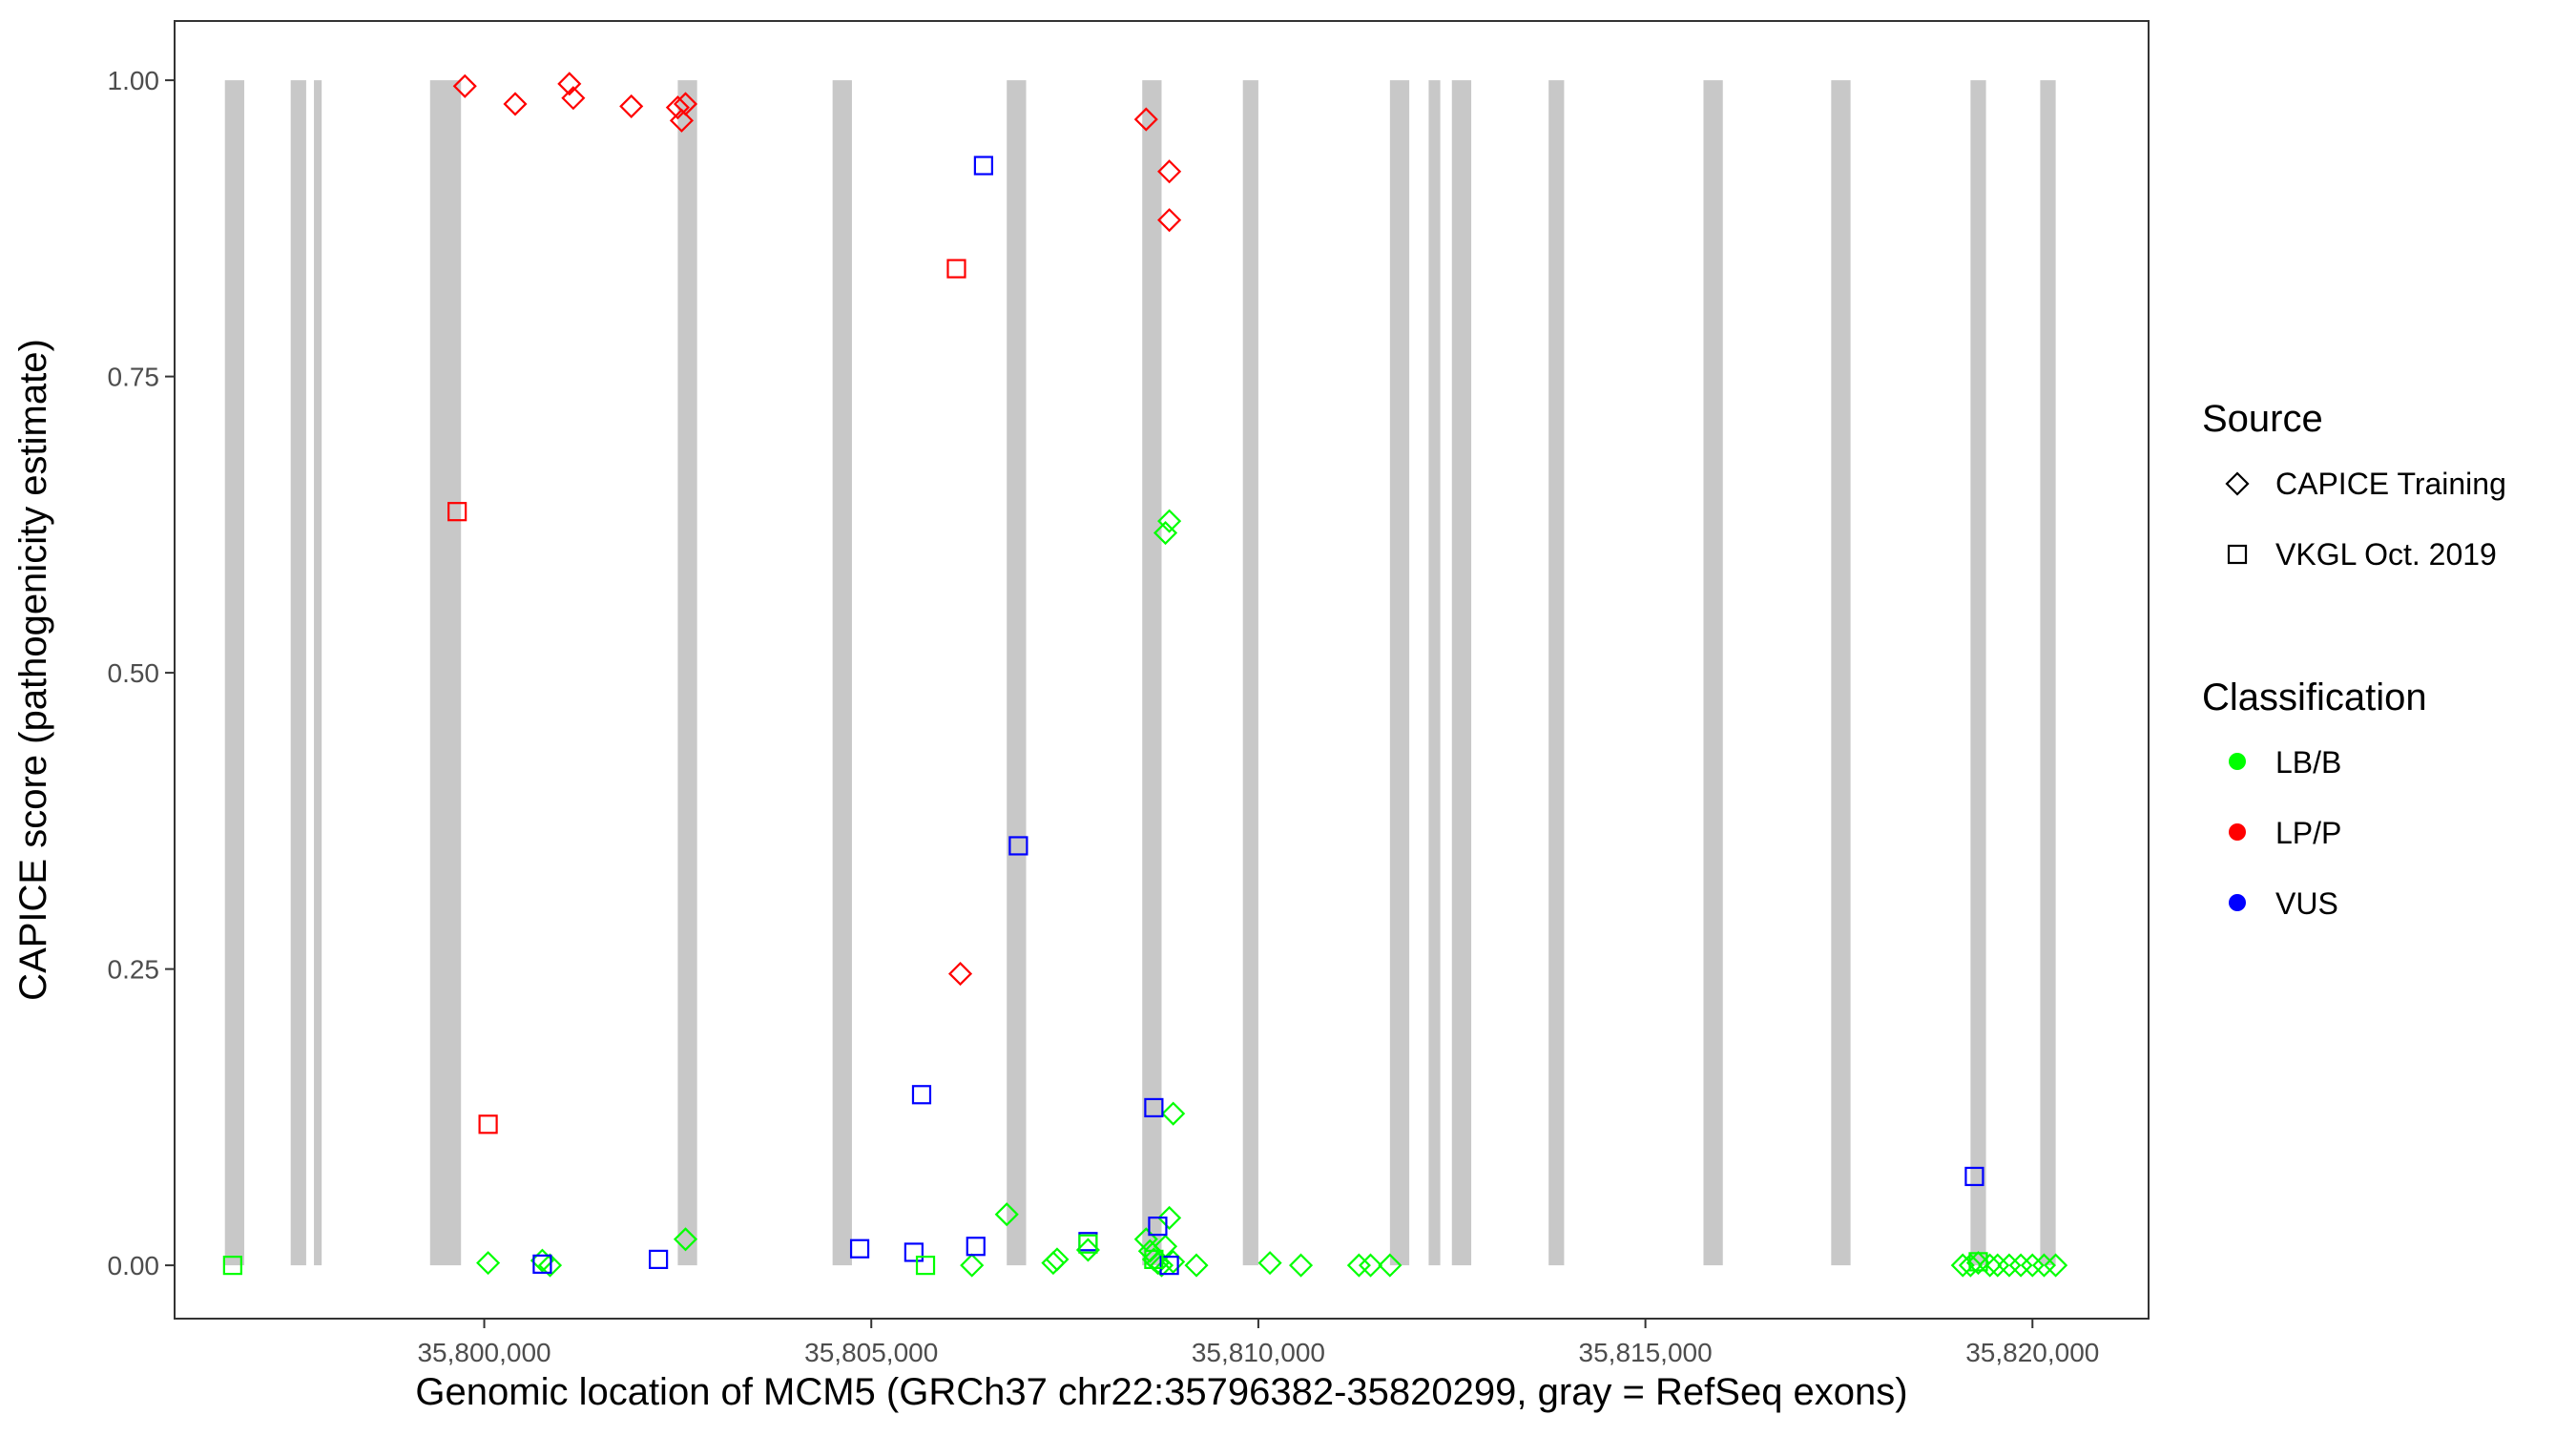 The height and width of the screenshot is (1436, 2576). Describe the element at coordinates (33, 670) in the screenshot. I see `y-axis-title: CAPICE score (pathogenicity estimate)` at that location.